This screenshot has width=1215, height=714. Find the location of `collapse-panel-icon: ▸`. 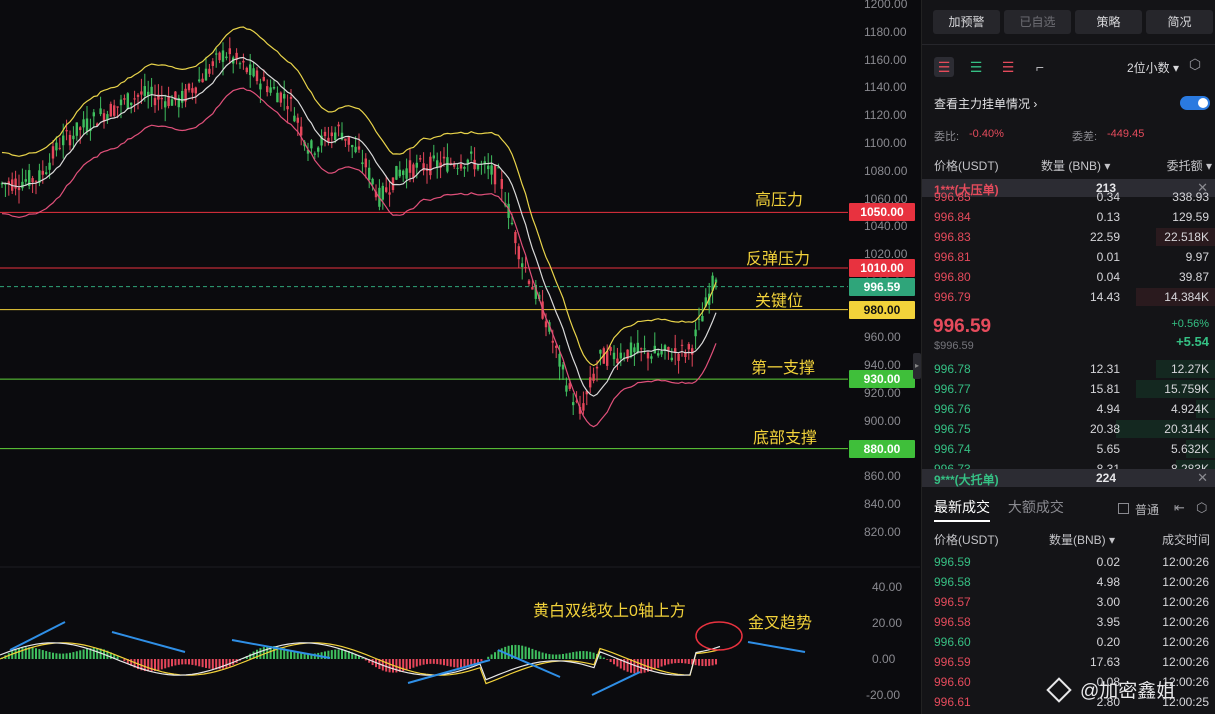

collapse-panel-icon: ▸ is located at coordinates (917, 366).